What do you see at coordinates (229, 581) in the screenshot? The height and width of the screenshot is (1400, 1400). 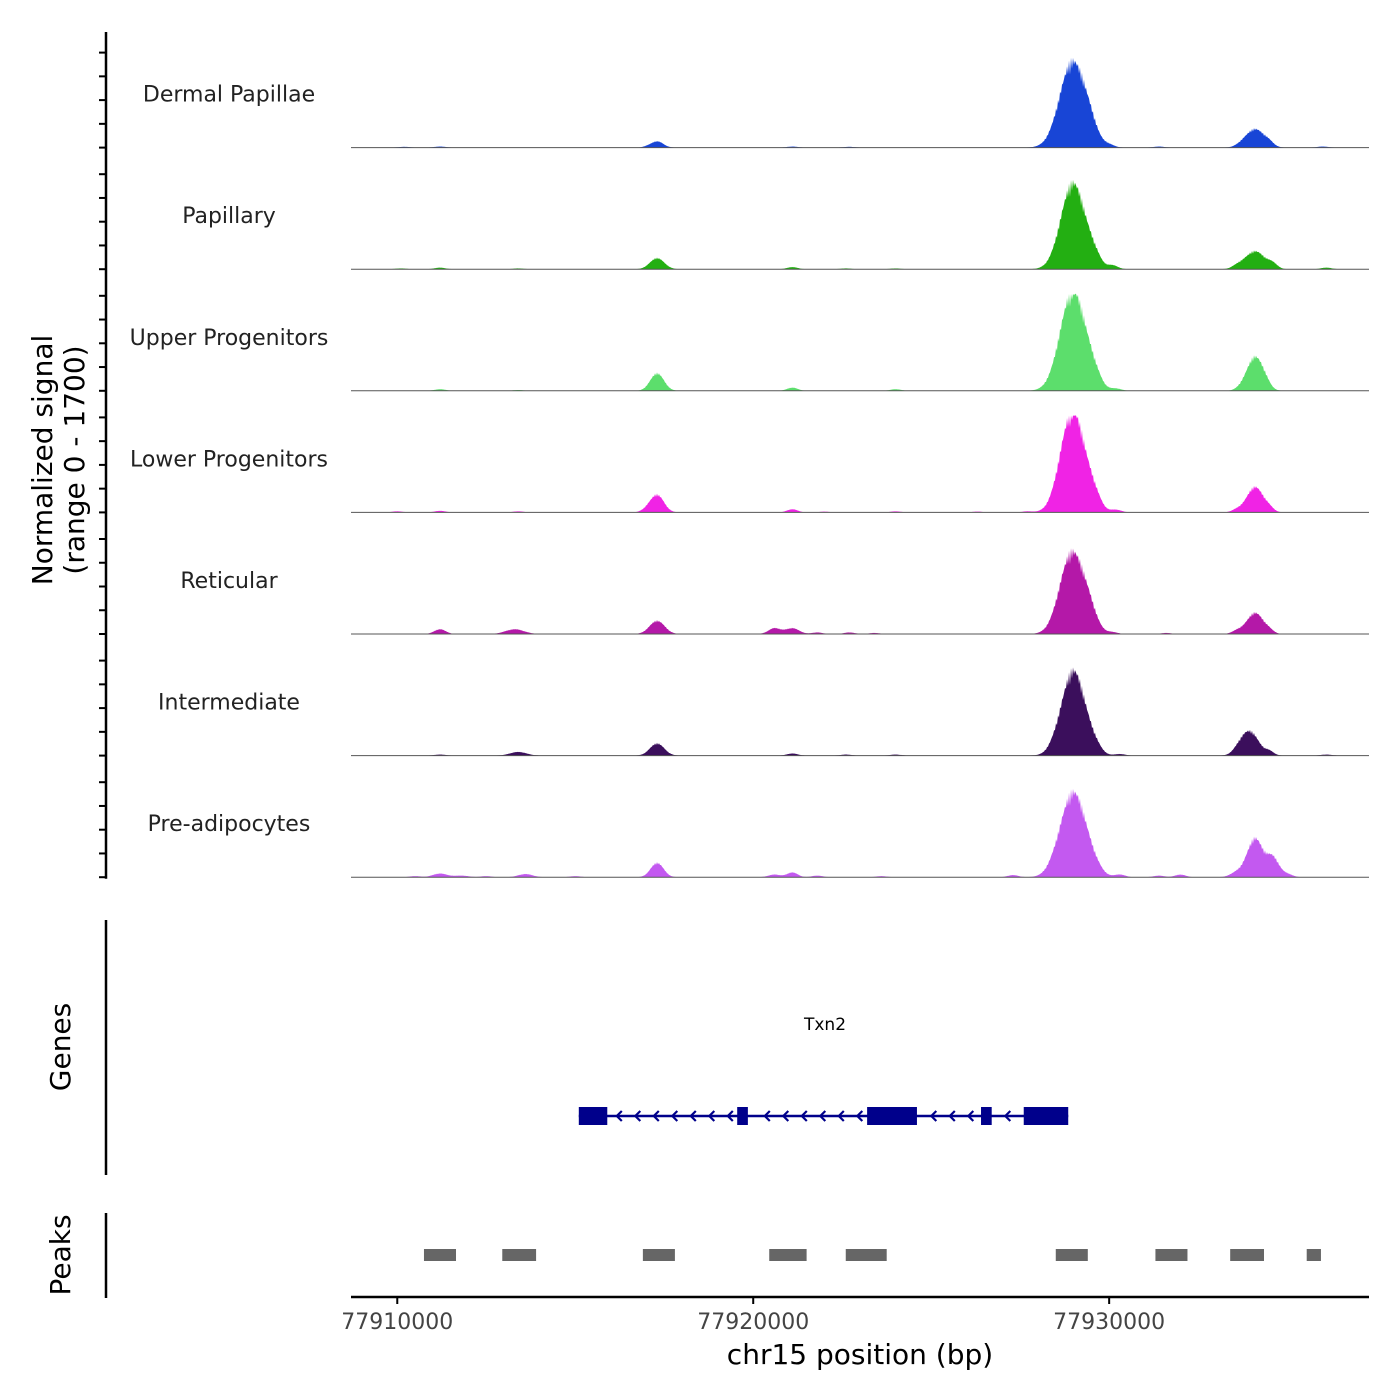 I see `track-label: Reticular` at bounding box center [229, 581].